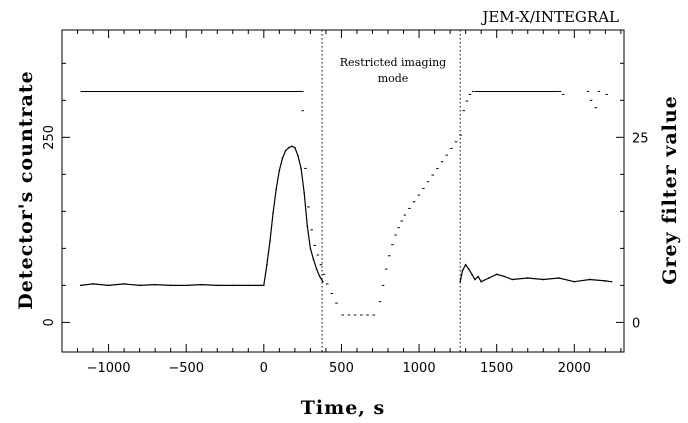 The height and width of the screenshot is (423, 688). I want to click on y2-axis-title: Grey filter value, so click(670, 190).